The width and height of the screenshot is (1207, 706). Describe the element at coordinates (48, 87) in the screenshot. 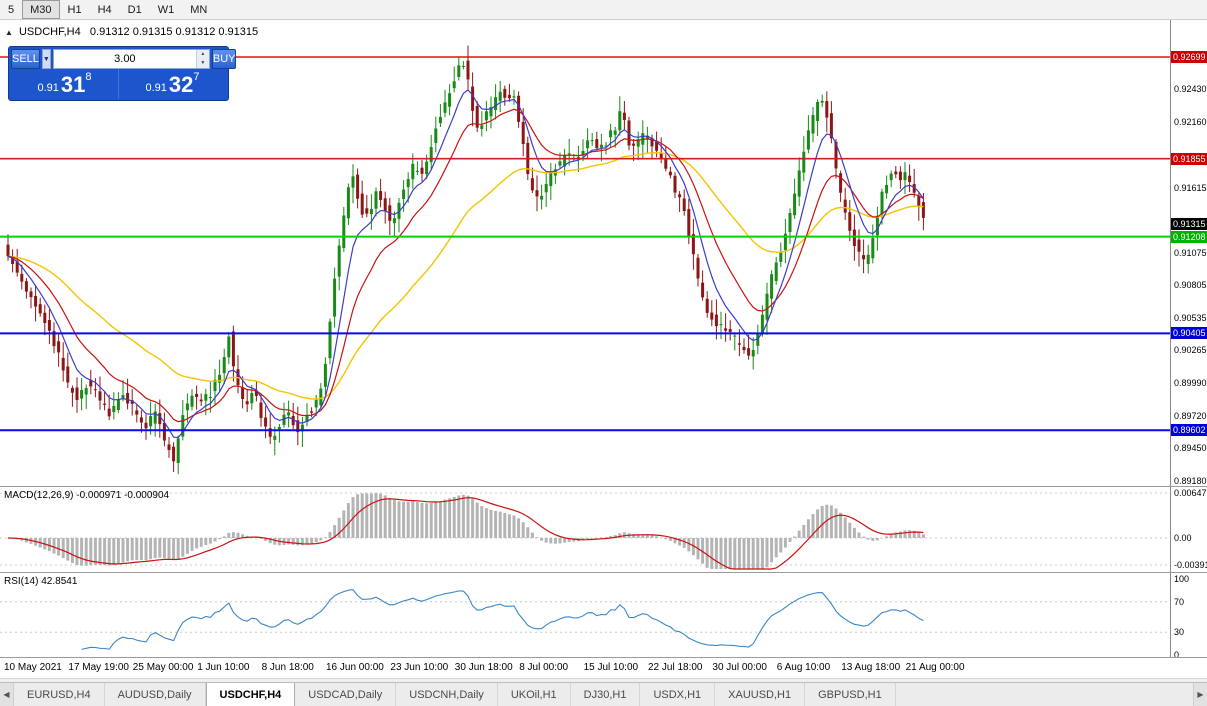

I see `bid-prefix: 0.91` at that location.